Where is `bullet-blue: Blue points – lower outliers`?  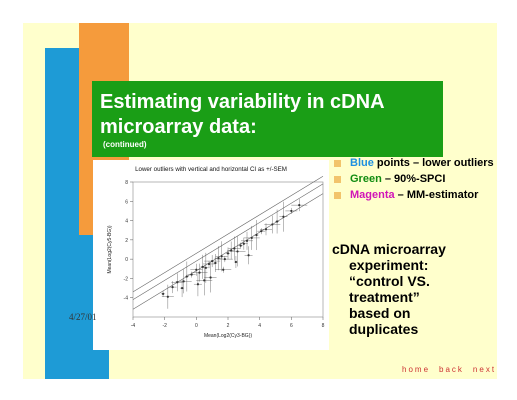 bullet-blue: Blue points – lower outliers is located at coordinates (414, 163).